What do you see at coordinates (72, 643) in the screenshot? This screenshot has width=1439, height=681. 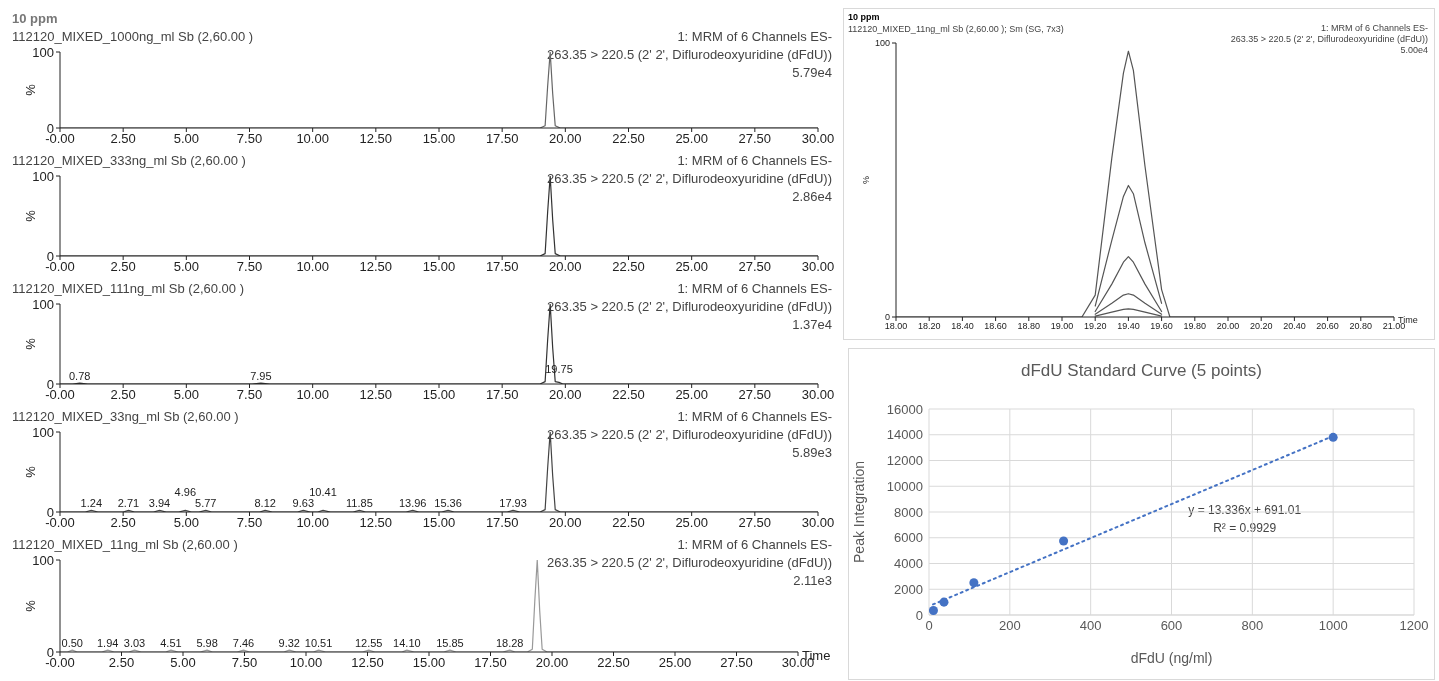 I see `annotation: 0.50` at bounding box center [72, 643].